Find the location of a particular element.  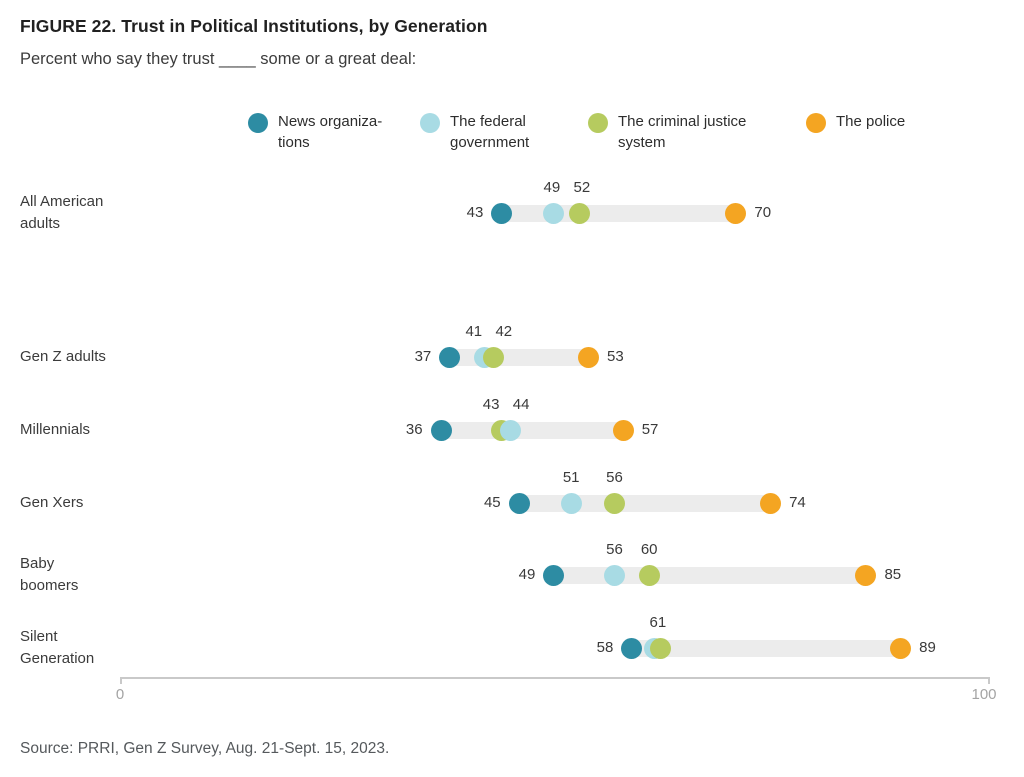

row-label-silent-generation: Silent Generation is located at coordinates (57, 647).